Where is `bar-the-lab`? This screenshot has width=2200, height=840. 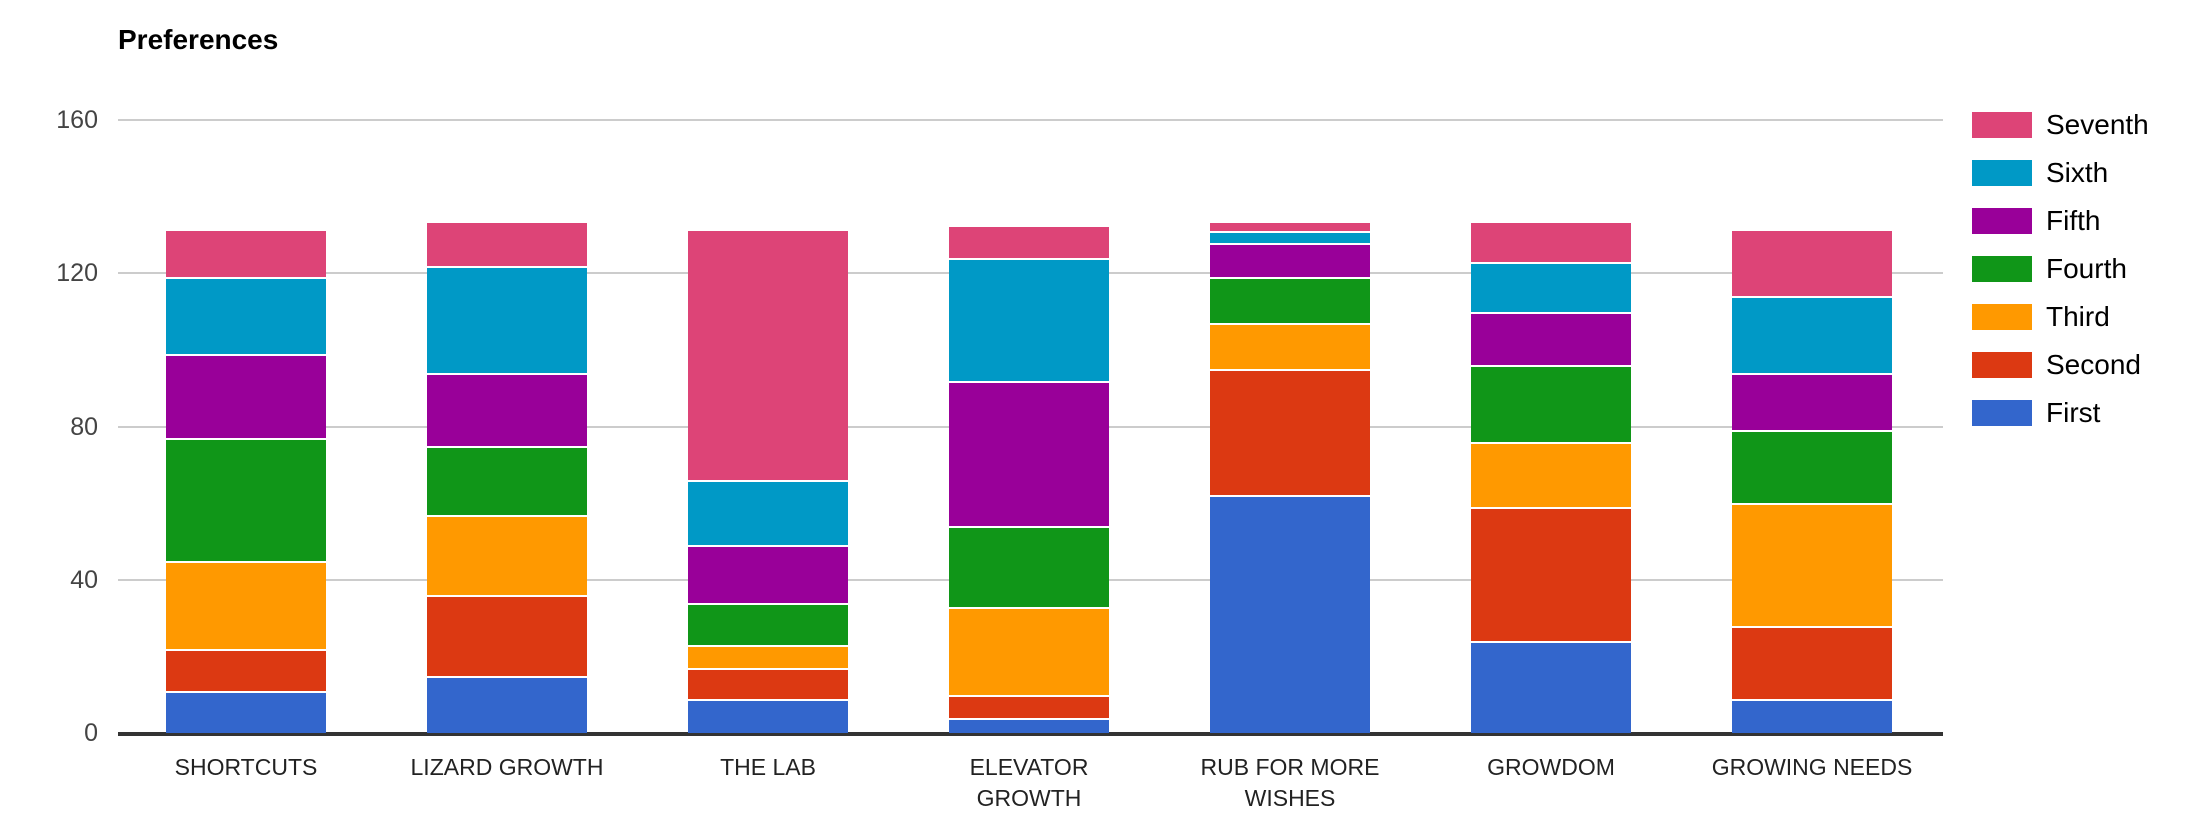
bar-the-lab is located at coordinates (768, 426).